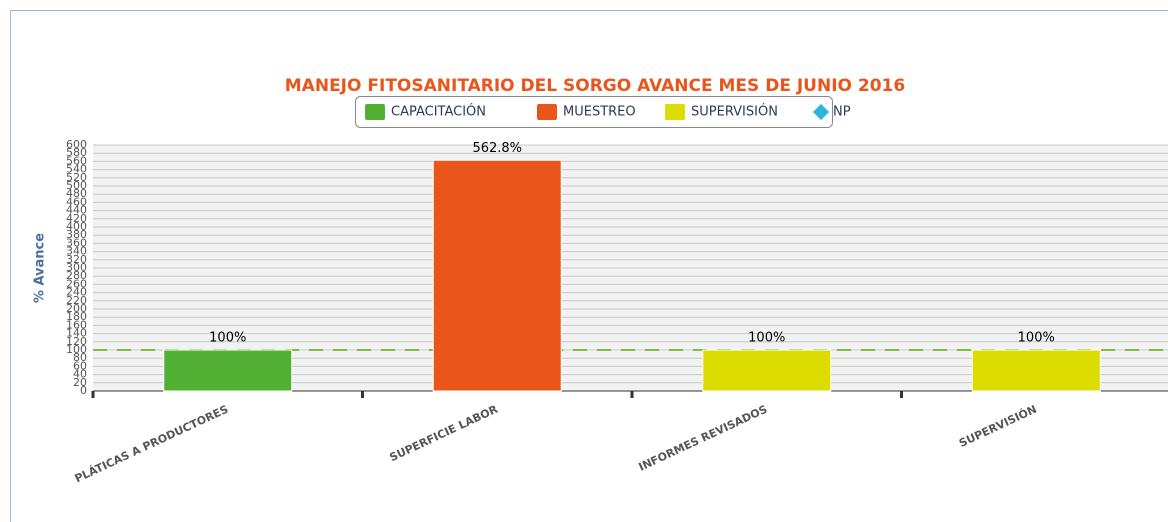 This screenshot has height=522, width=1168. What do you see at coordinates (76, 283) in the screenshot?
I see `y-tick-label: 260` at bounding box center [76, 283].